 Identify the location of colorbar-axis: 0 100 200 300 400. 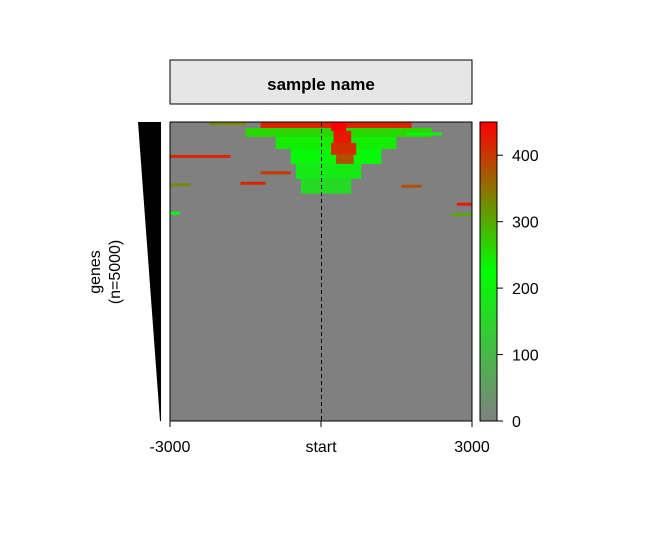
(518, 289).